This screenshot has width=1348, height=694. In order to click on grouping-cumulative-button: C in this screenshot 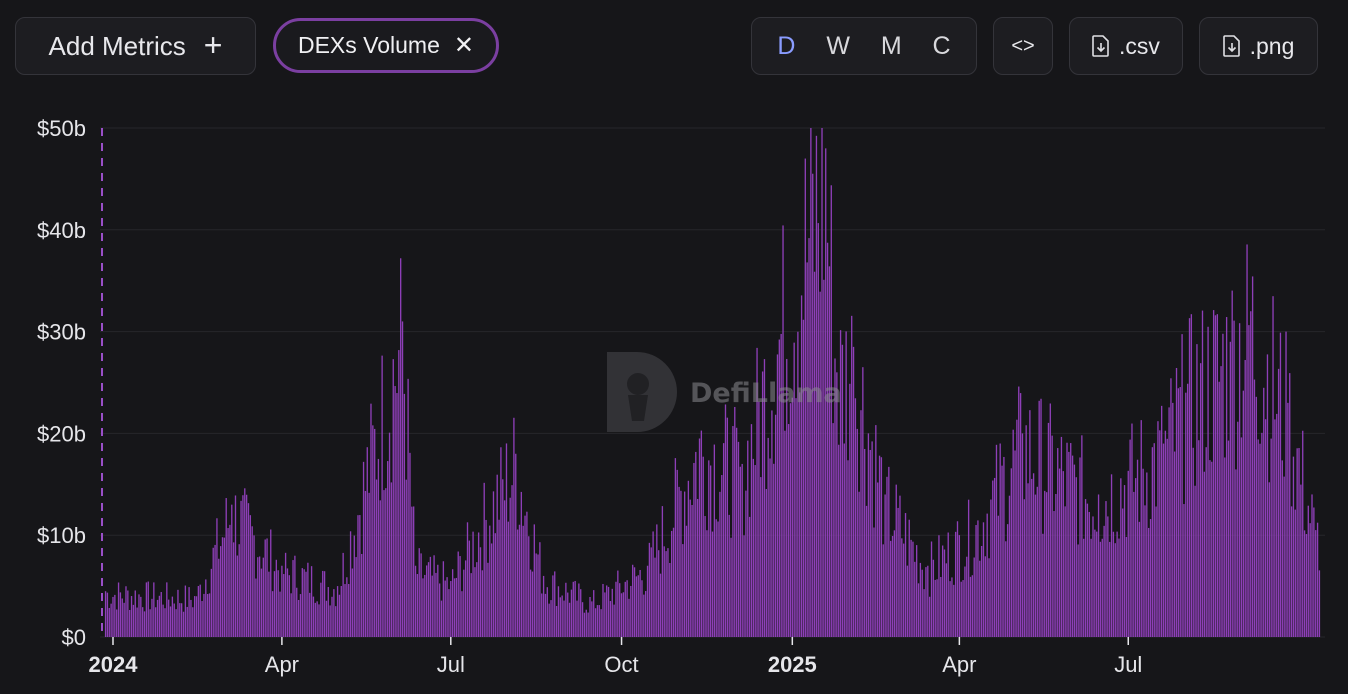, I will do `click(941, 45)`.